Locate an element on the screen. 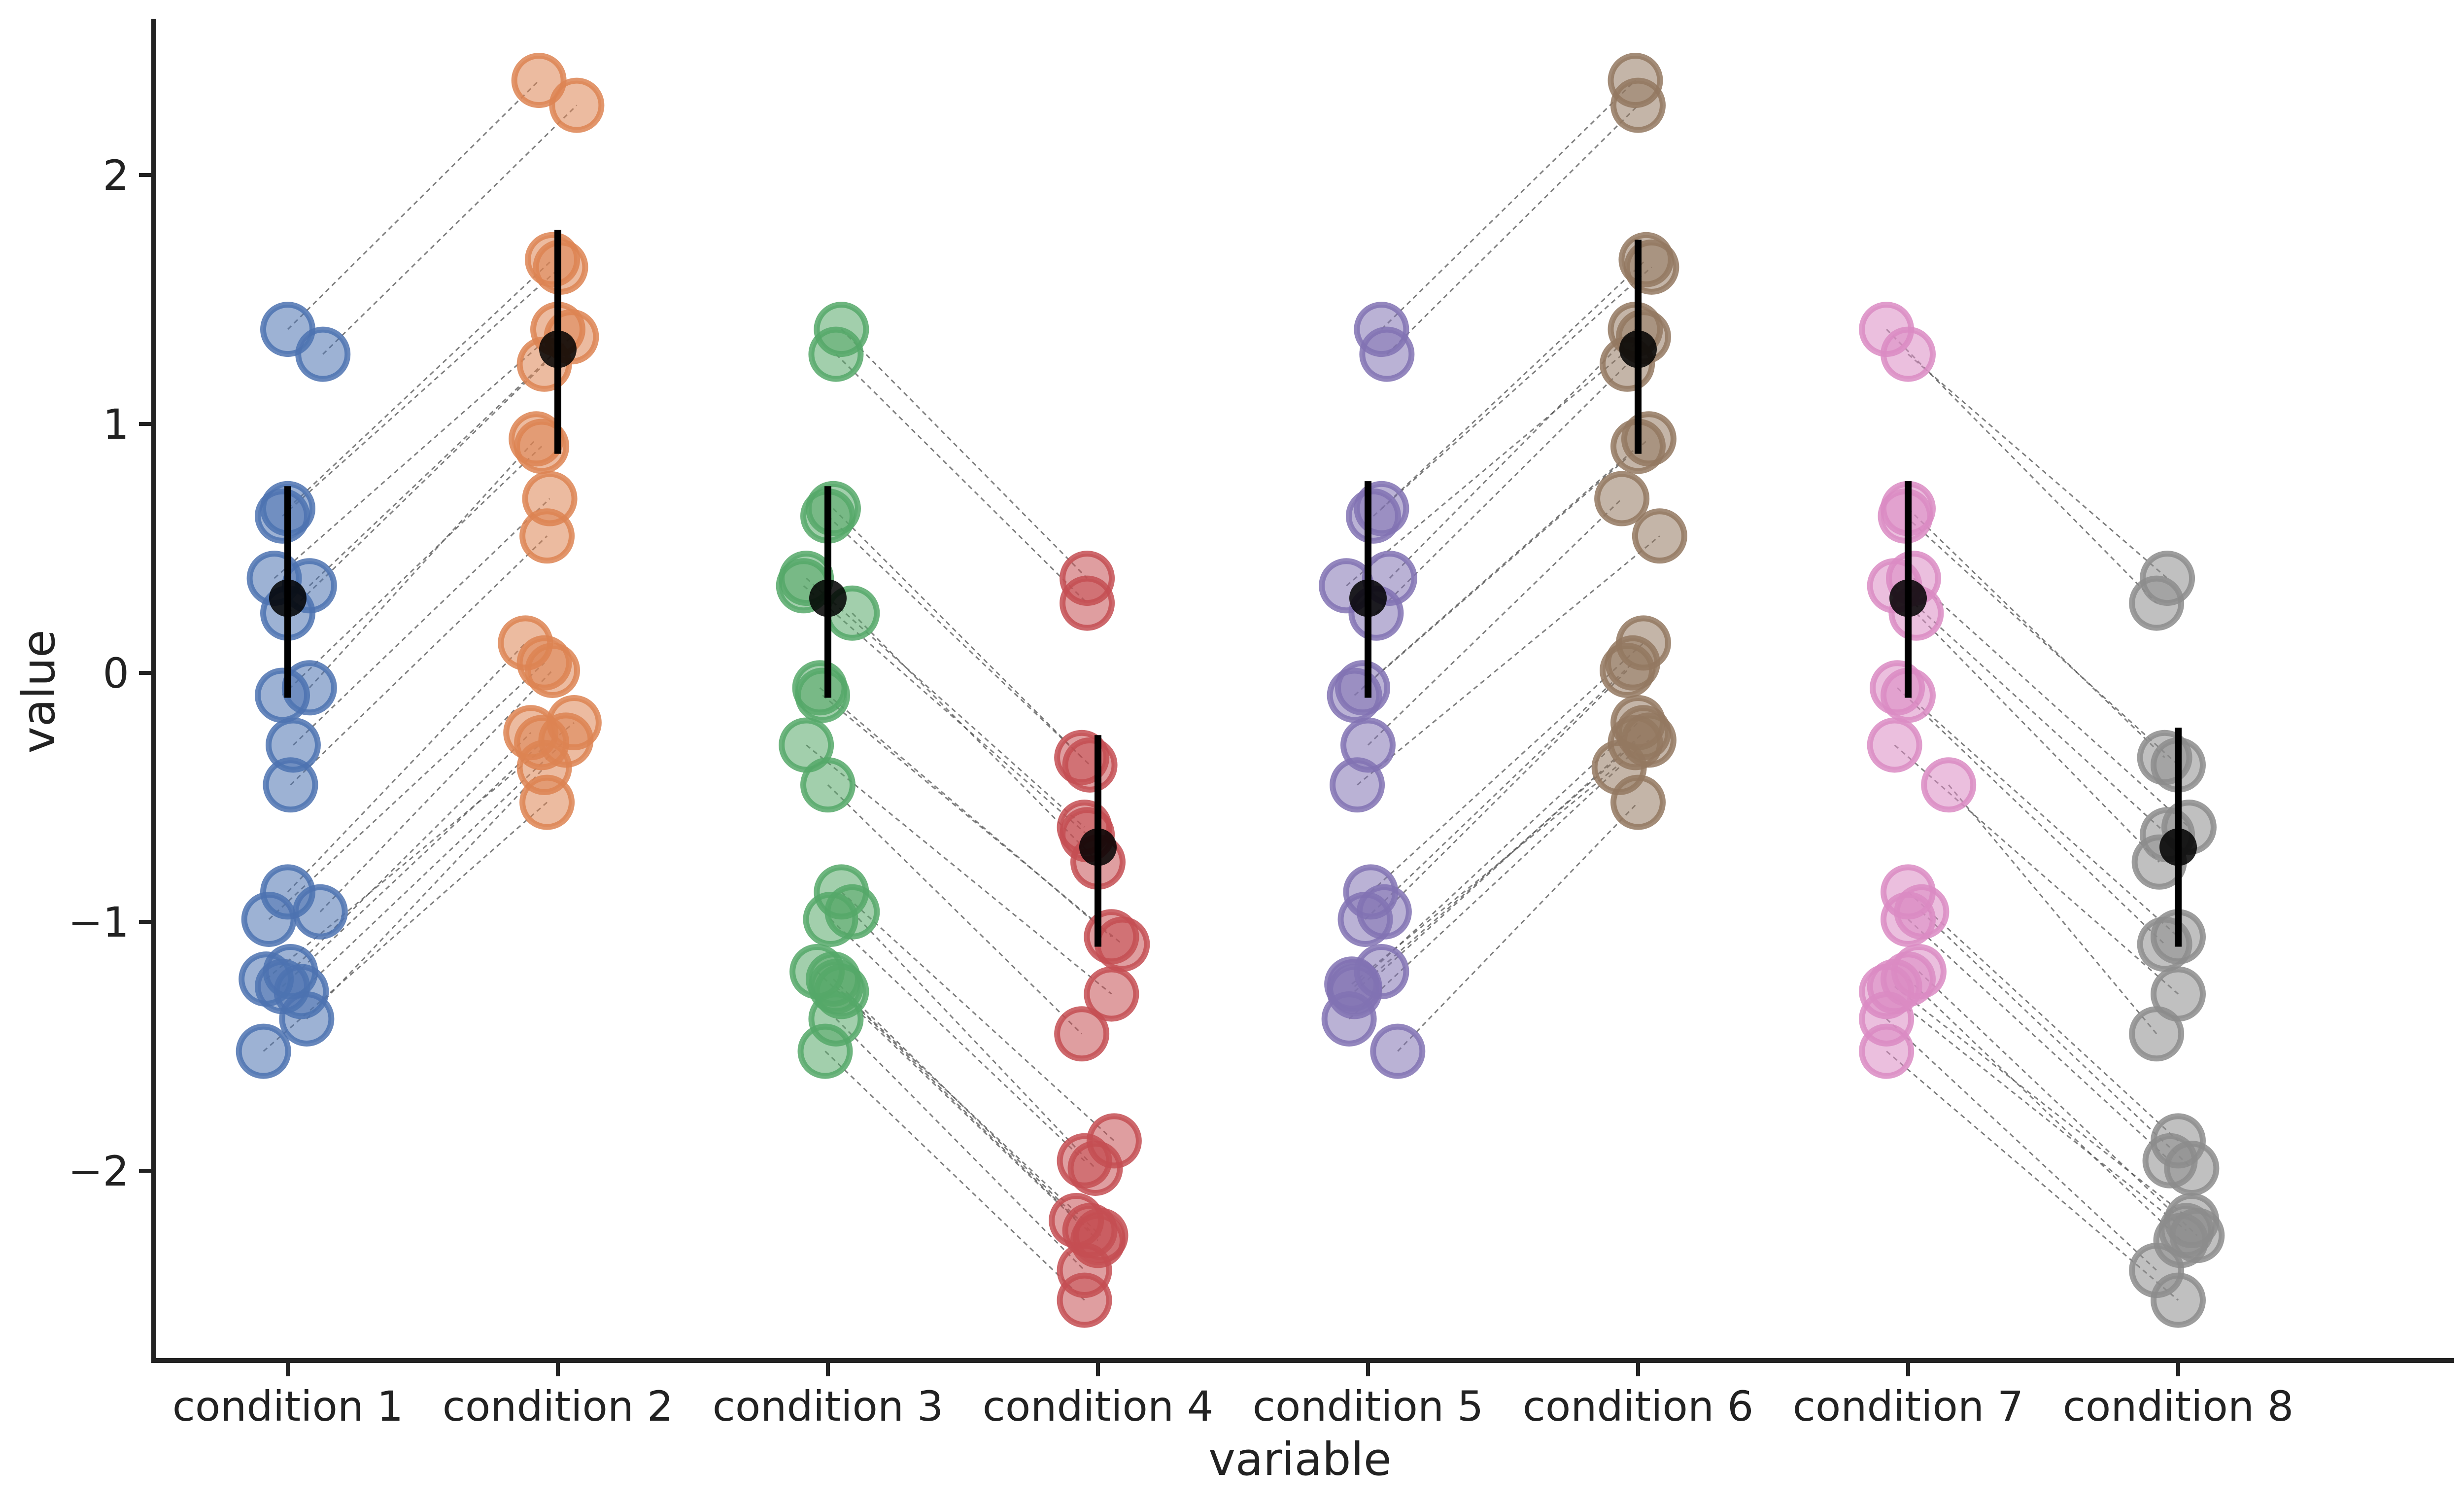 The image size is (2464, 1503). x-tick-label: condition 7 is located at coordinates (1908, 1406).